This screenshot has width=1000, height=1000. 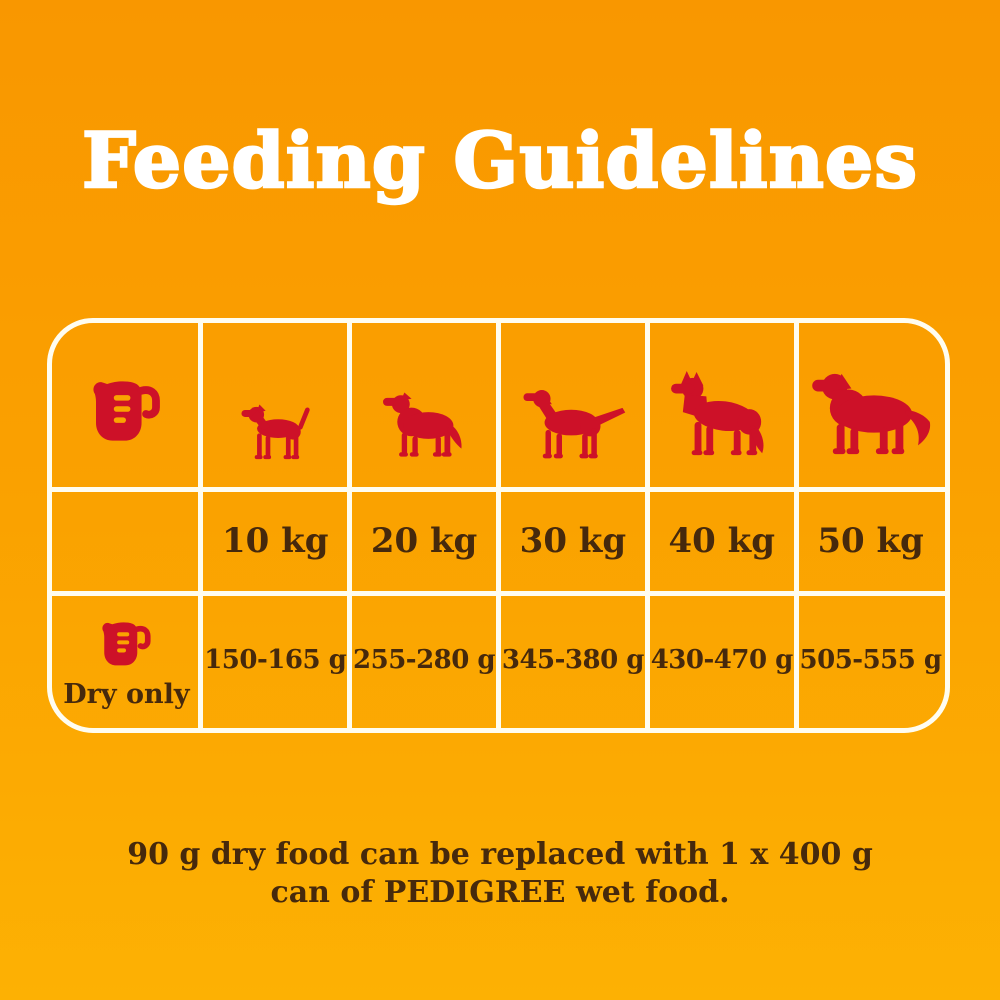 I want to click on dog-40kg-icon, so click(x=717, y=413).